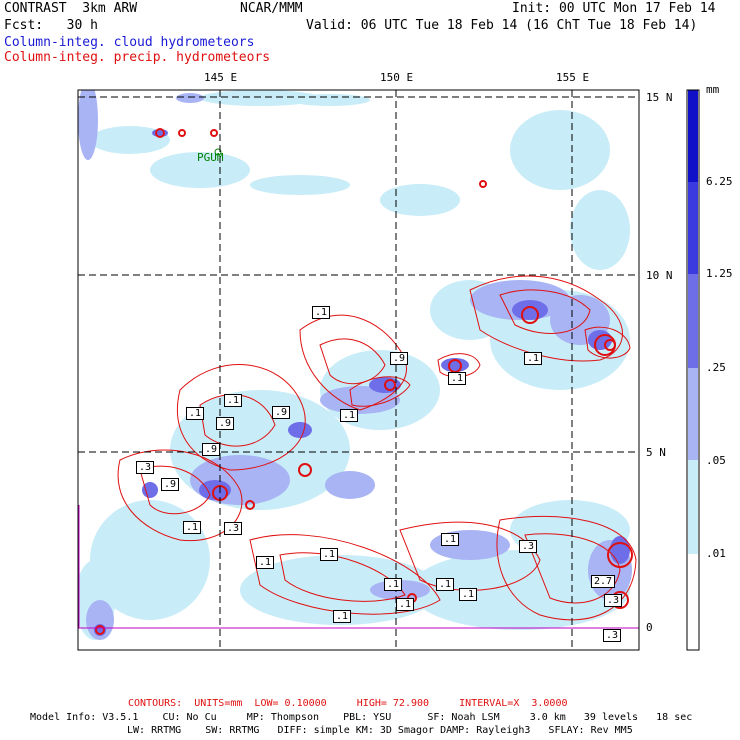 The width and height of the screenshot is (740, 740). What do you see at coordinates (129, 42) in the screenshot?
I see `field-cloud-label: Column-integ. cloud hydrometeors` at bounding box center [129, 42].